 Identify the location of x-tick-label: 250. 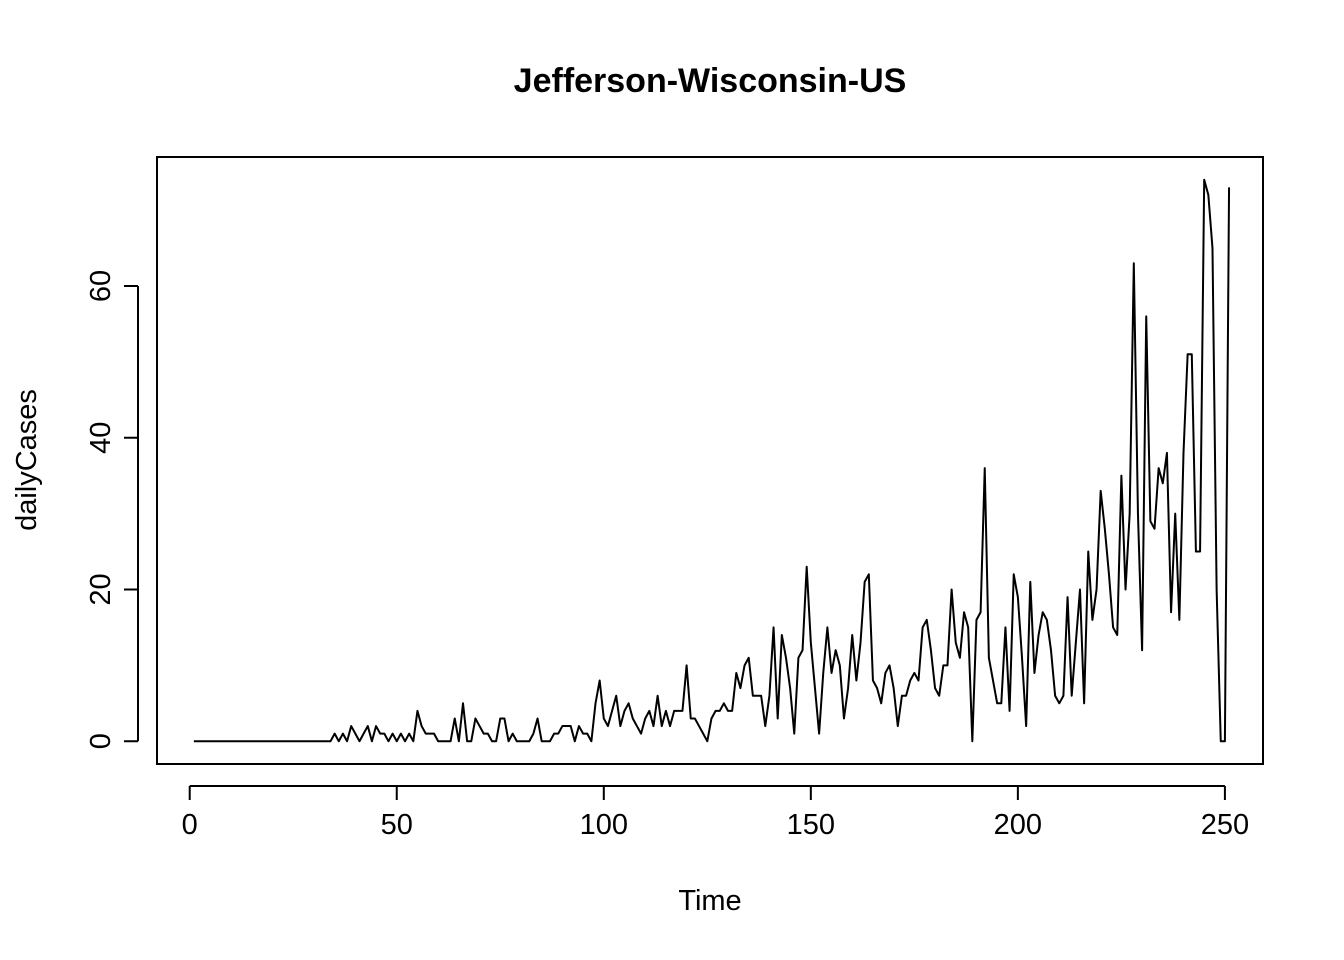
(1225, 825).